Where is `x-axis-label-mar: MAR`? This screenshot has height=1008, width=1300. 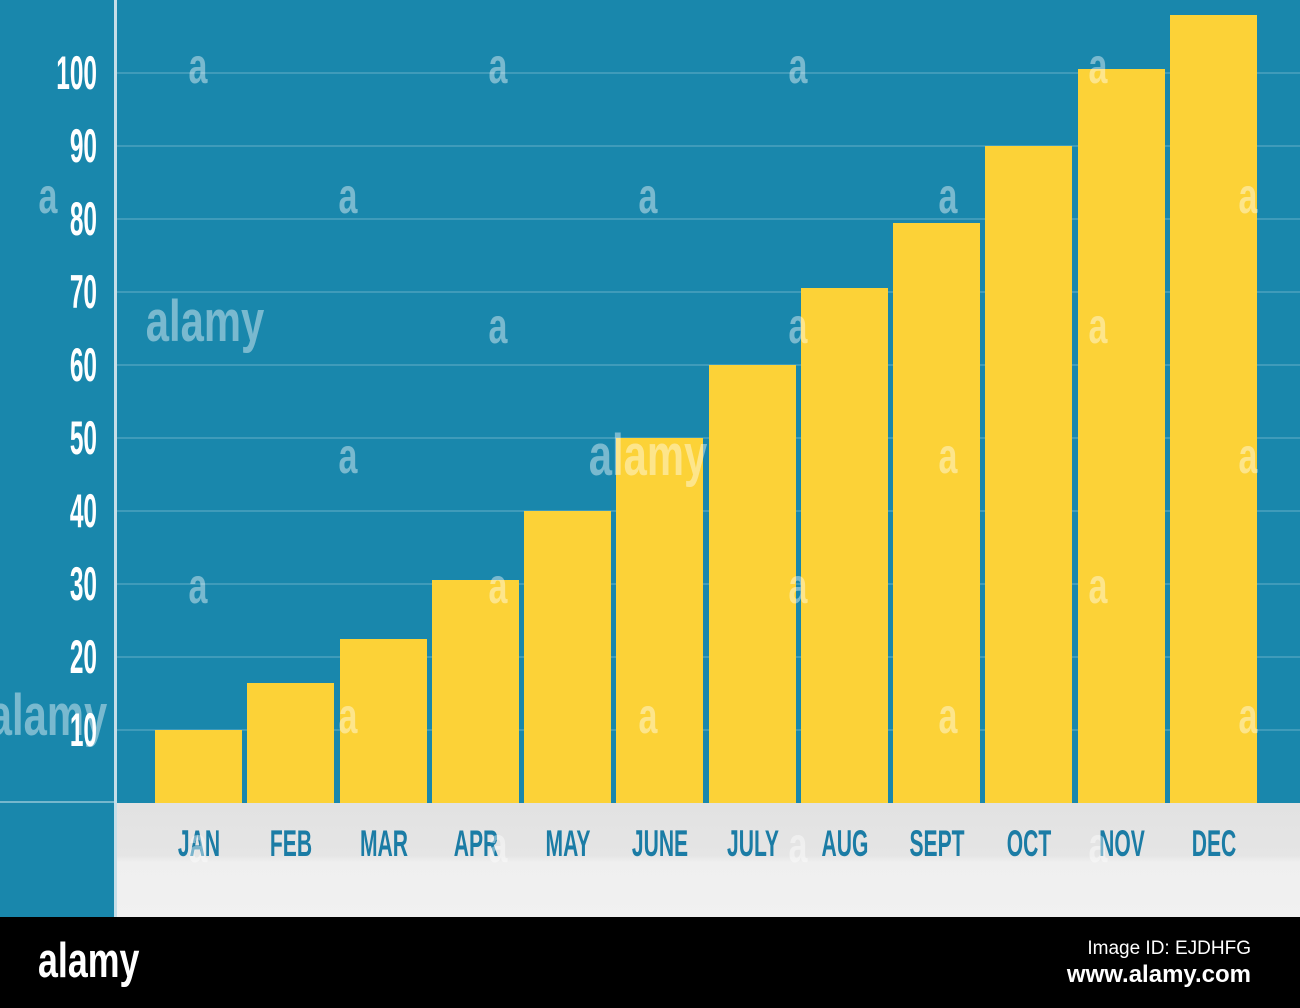 x-axis-label-mar: MAR is located at coordinates (383, 843).